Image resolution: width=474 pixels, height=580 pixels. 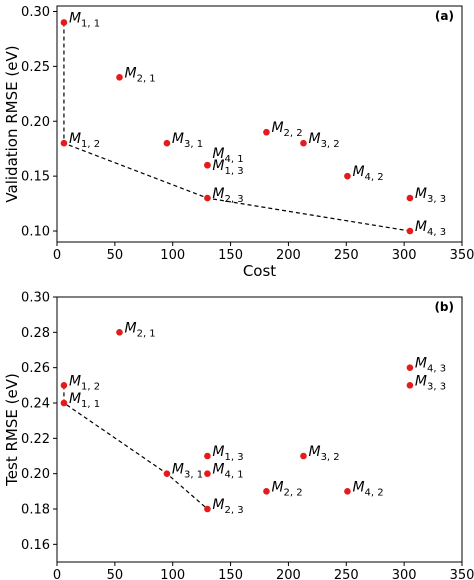 I want to click on panel-label: (b), so click(x=444, y=307).